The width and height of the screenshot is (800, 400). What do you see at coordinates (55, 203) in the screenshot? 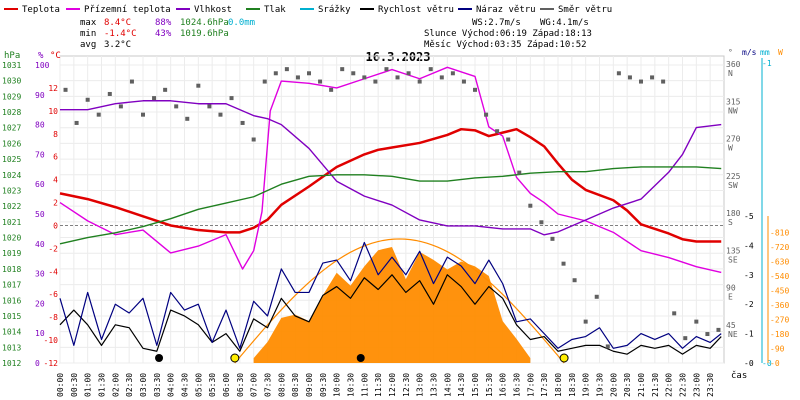
I see `temperature-tick-label: 2` at bounding box center [55, 203].